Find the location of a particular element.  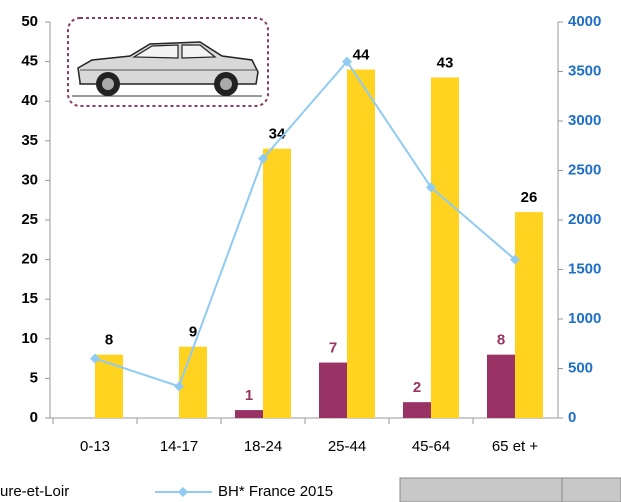

value-label: 26 is located at coordinates (529, 197).